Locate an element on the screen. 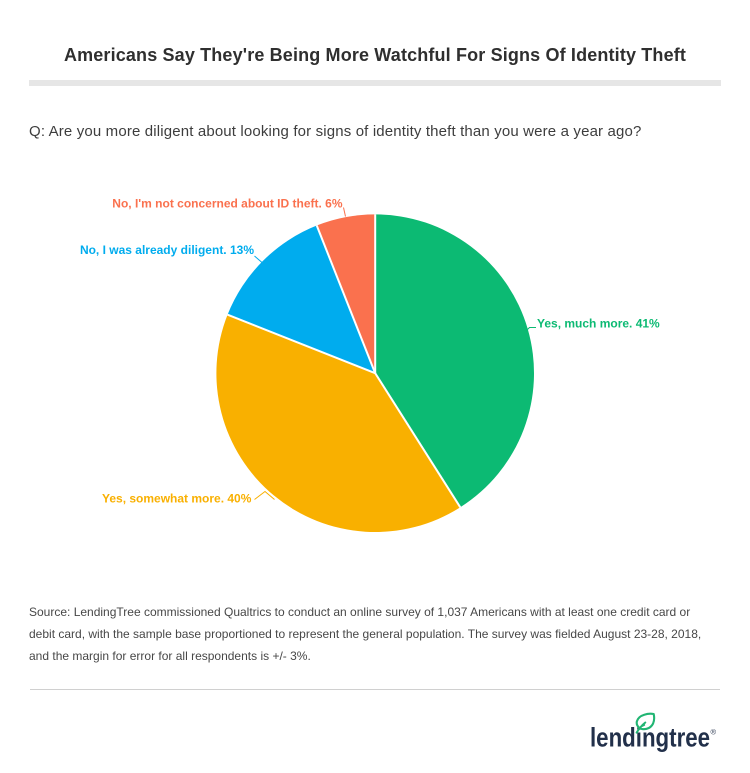 This screenshot has width=750, height=773. svg-text: Yes, somewhat more. 40% is located at coordinates (177, 499).